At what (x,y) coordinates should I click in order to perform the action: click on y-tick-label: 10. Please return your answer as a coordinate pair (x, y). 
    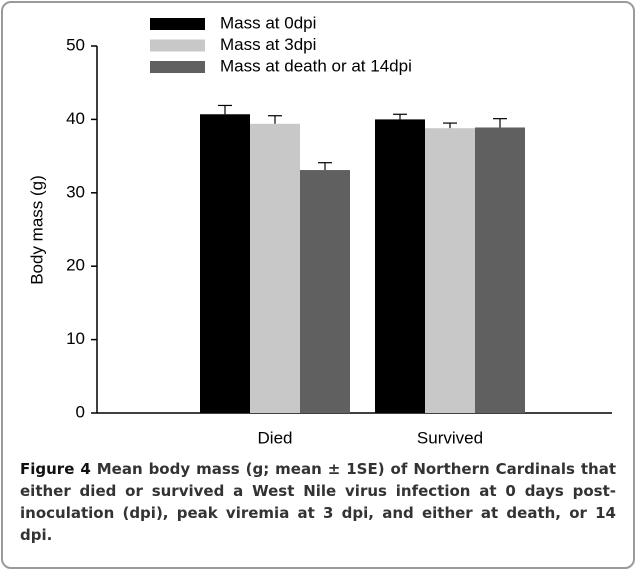
    Looking at the image, I should click on (75, 338).